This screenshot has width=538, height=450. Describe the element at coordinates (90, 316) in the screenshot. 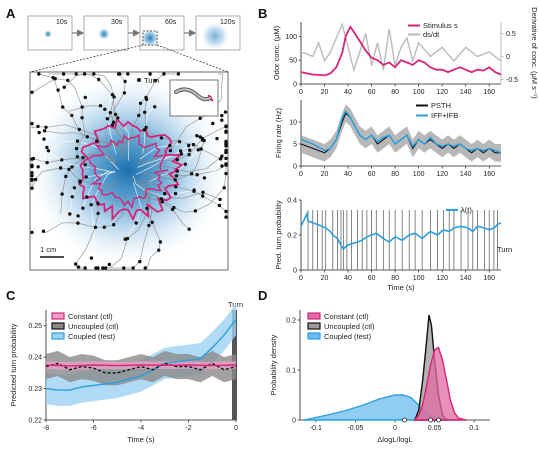

I see `legend-label: Constant (ctl)` at that location.